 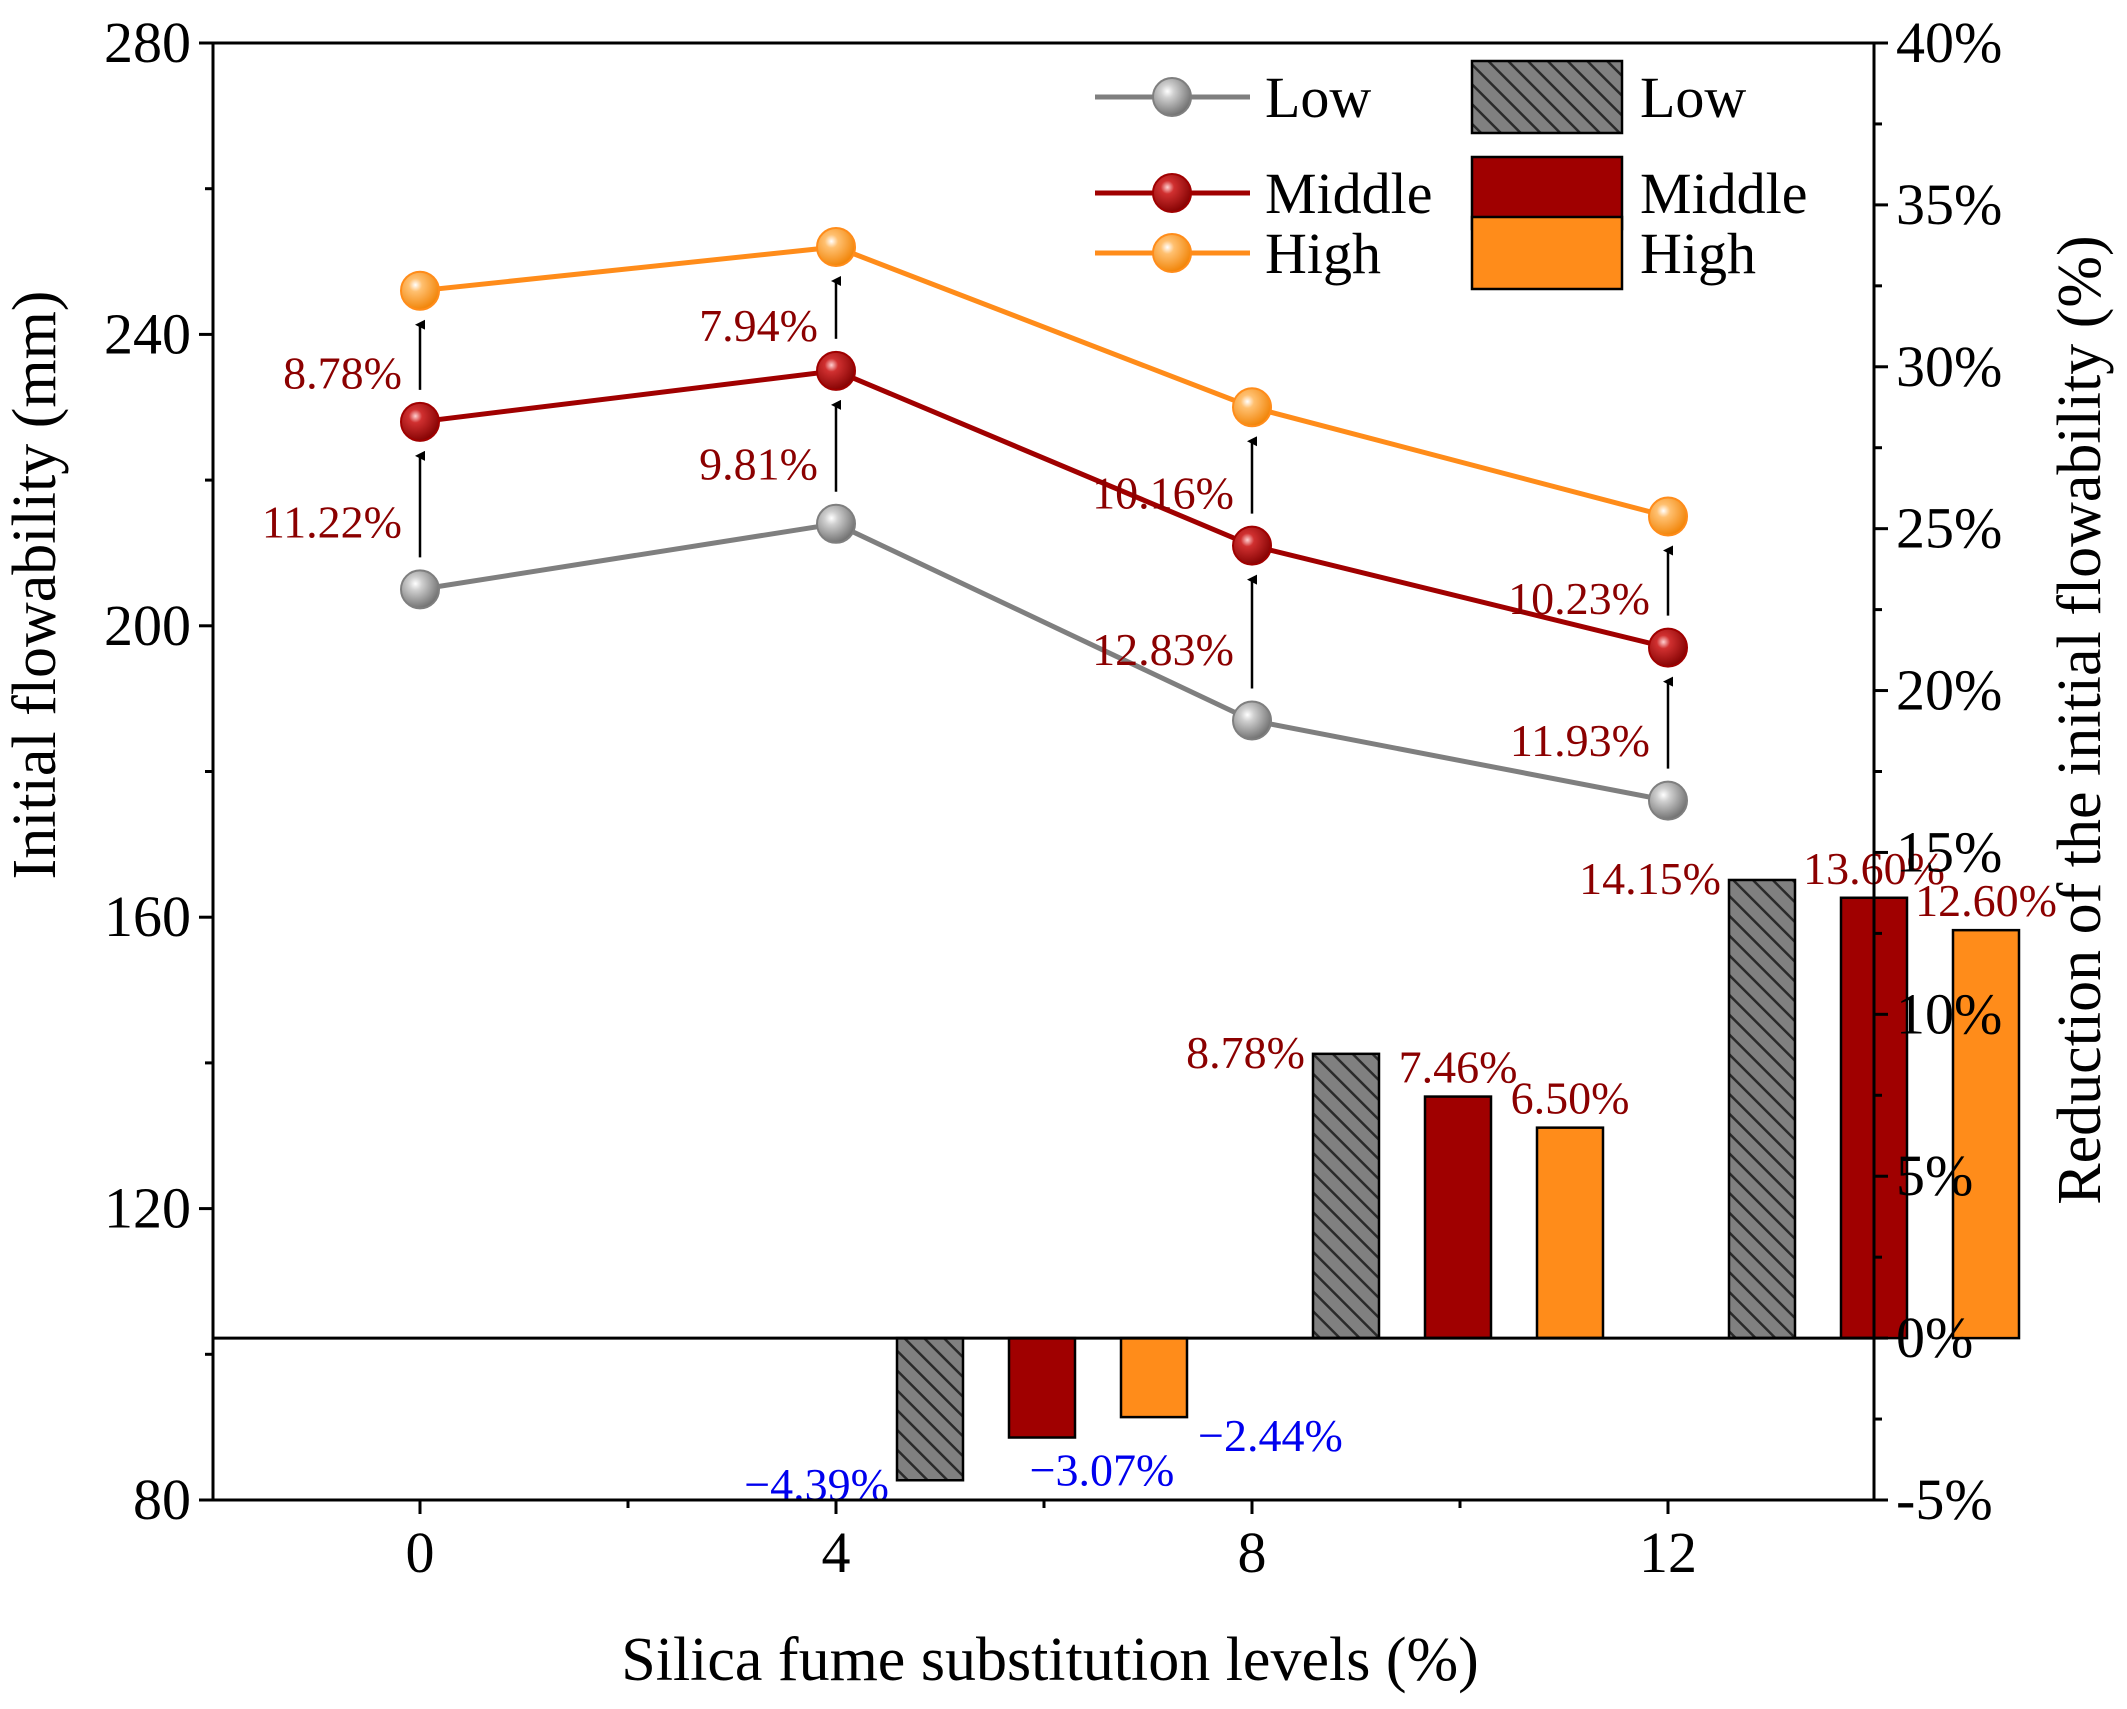 What do you see at coordinates (1570, 1098) in the screenshot?
I see `bar-value-label: 6.50%` at bounding box center [1570, 1098].